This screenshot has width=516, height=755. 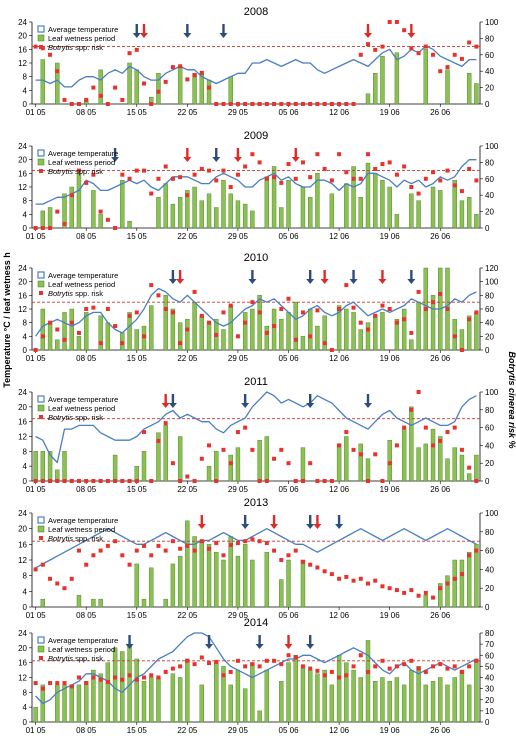 I want to click on arrow-red, so click(x=324, y=277).